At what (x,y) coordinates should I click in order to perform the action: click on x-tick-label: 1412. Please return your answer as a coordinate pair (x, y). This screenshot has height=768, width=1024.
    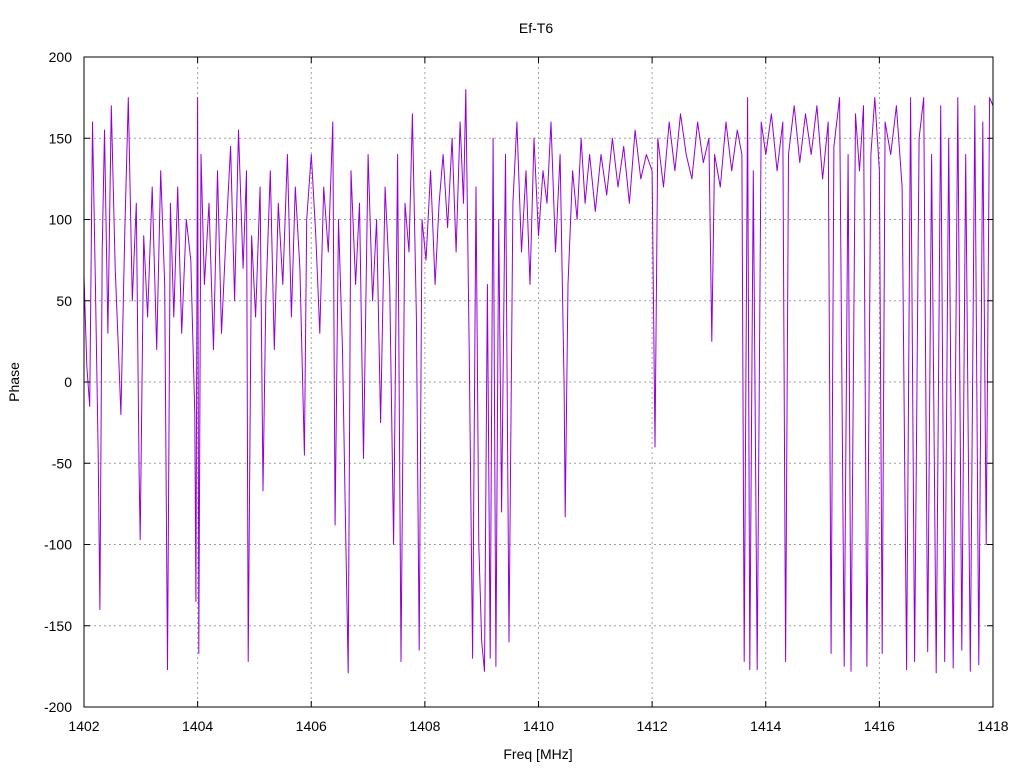
    Looking at the image, I should click on (652, 726).